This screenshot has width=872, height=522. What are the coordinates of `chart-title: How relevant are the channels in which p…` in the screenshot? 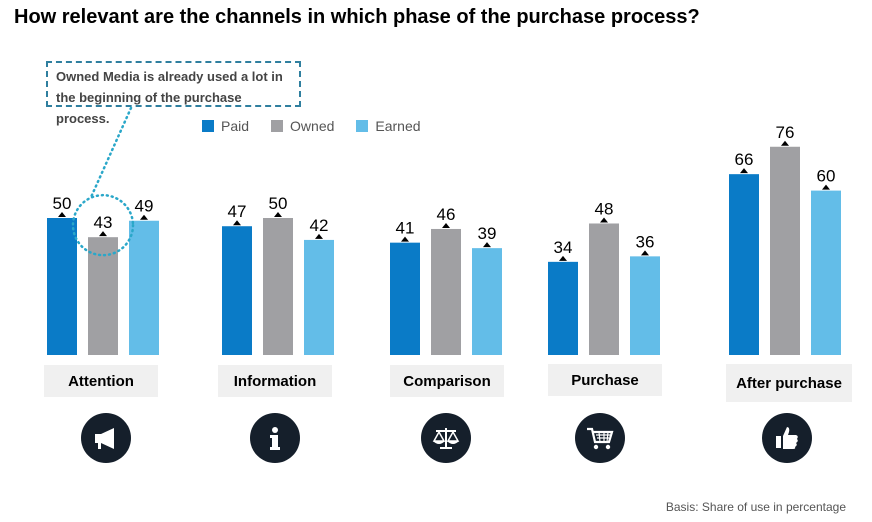 It's located at (357, 17).